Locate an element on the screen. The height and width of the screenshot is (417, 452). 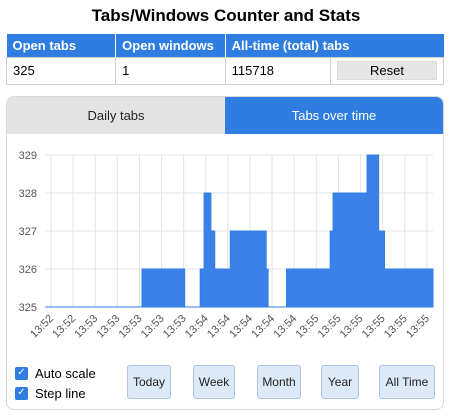
open-tabs-value: 325 is located at coordinates (61, 70).